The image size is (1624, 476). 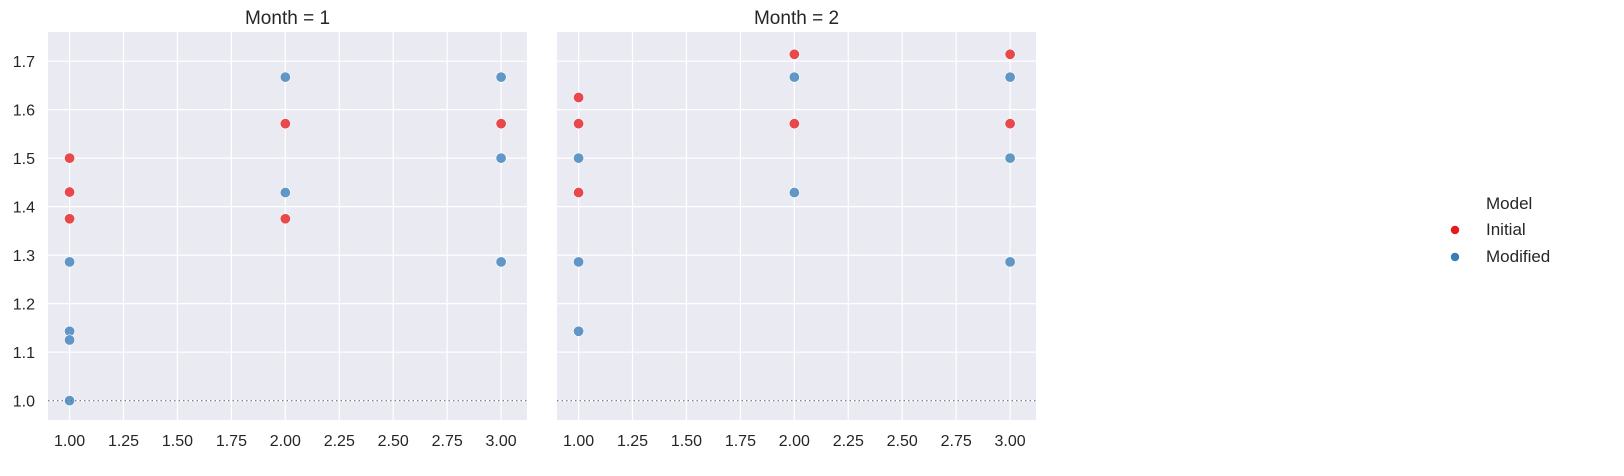 I want to click on y-tick-label: 1.4, so click(x=24, y=208).